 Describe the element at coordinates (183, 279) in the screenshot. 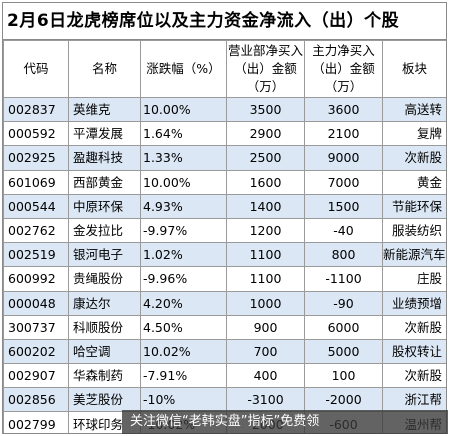

I see `cell-change: -9.96%` at that location.